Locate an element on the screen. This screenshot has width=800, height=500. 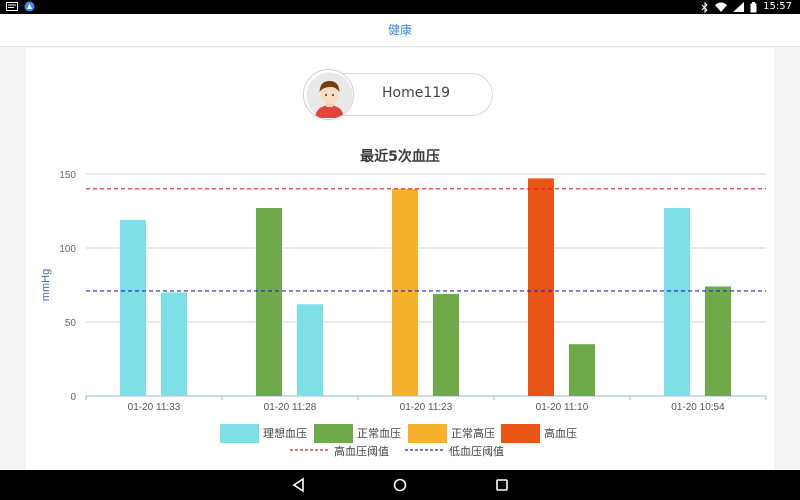
status-bar: 15:57 is located at coordinates (400, 7).